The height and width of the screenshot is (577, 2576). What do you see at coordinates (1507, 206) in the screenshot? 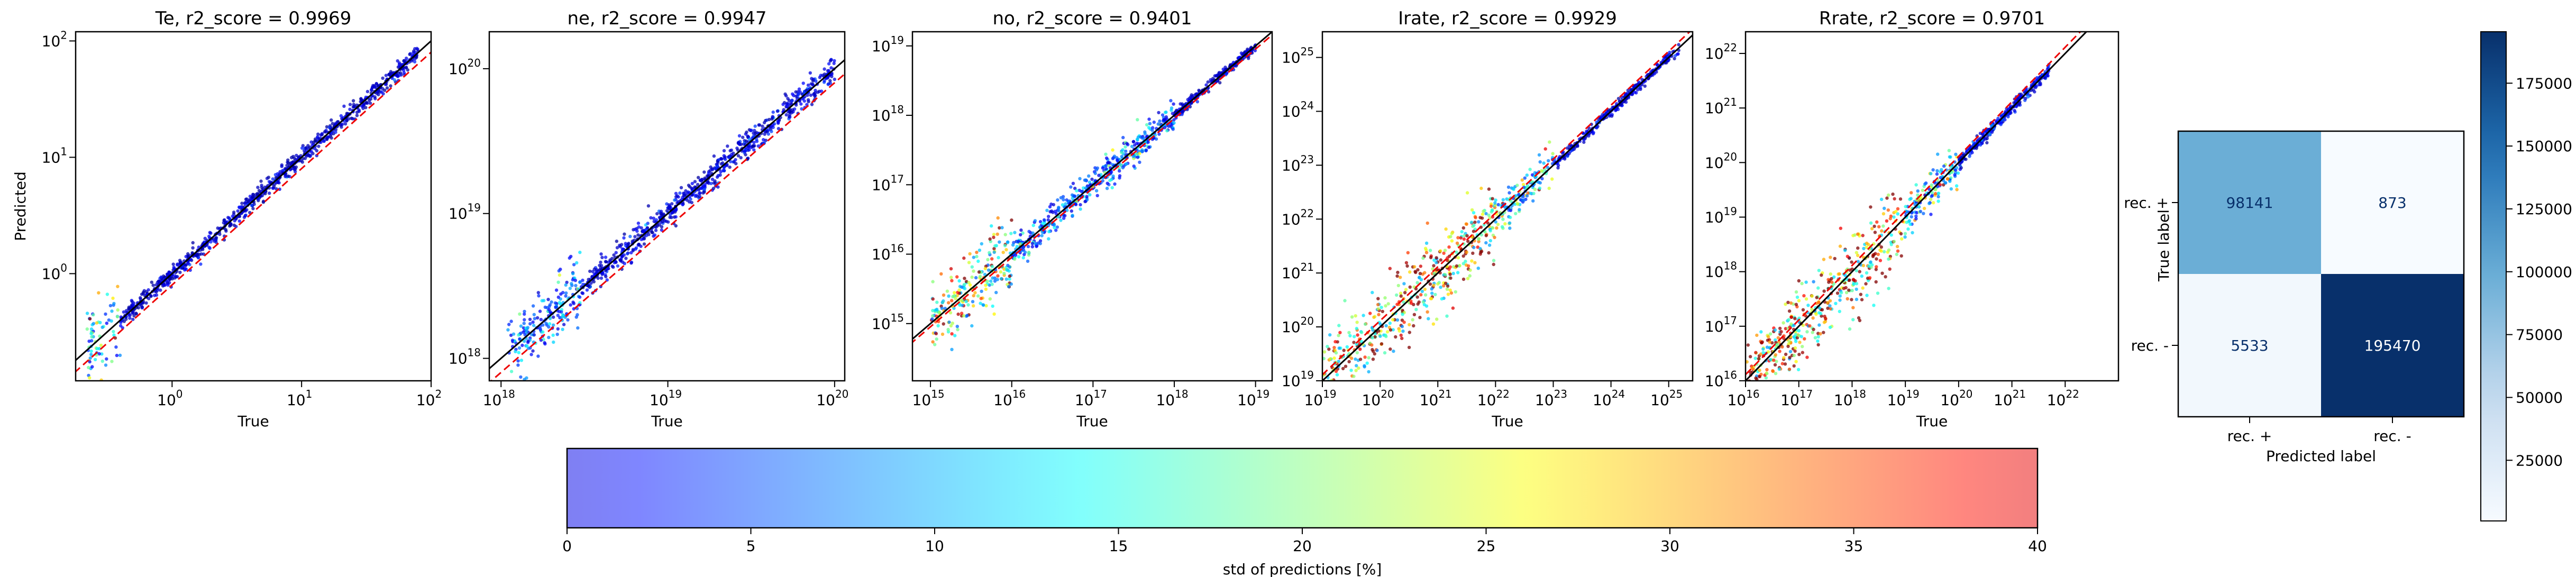
I see `axes-frame` at bounding box center [1507, 206].